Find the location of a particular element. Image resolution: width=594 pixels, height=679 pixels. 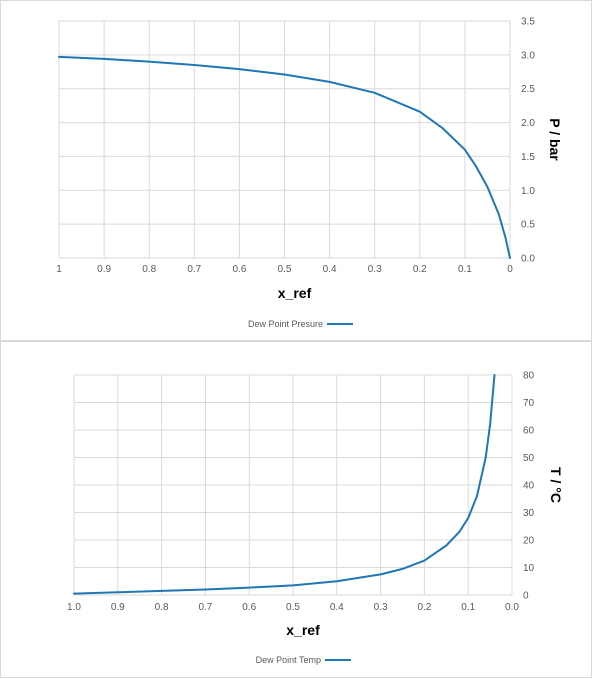

temperature-y-tick-label: 30 is located at coordinates (529, 513).